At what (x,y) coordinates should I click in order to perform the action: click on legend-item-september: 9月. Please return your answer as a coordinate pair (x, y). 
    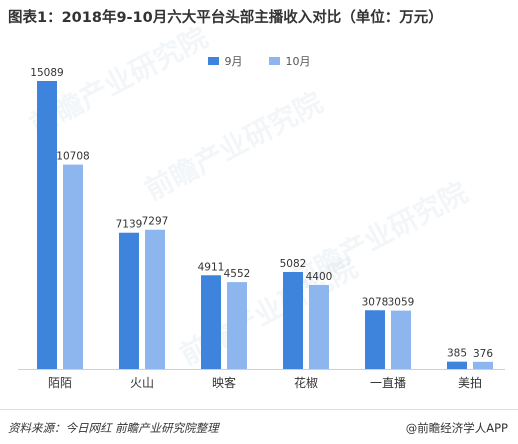
    Looking at the image, I should click on (225, 61).